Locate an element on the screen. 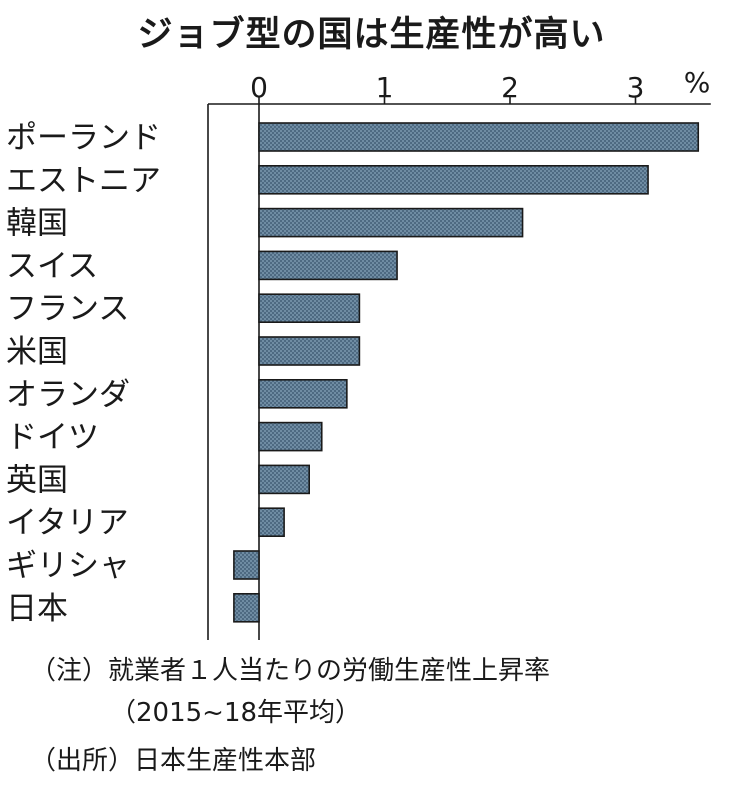 The image size is (743, 787). category-label: イタリア is located at coordinates (67, 523).